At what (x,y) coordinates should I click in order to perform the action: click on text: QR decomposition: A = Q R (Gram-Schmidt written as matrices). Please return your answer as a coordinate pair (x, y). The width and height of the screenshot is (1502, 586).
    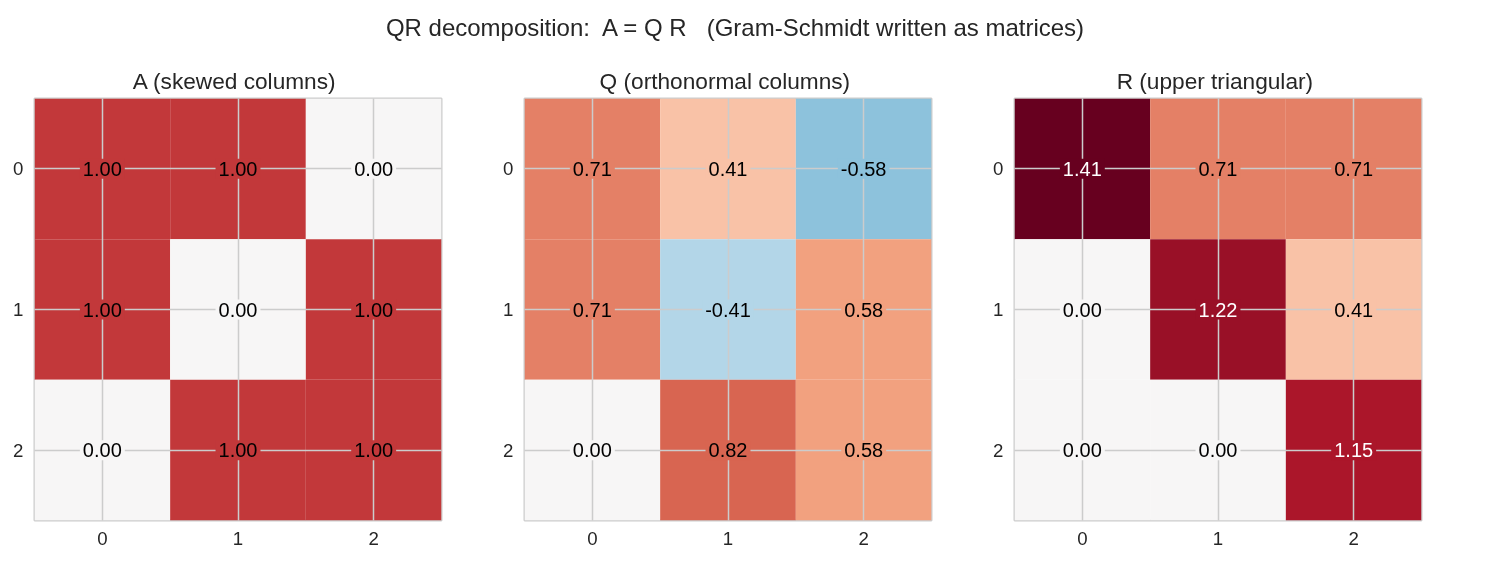
    Looking at the image, I should click on (735, 28).